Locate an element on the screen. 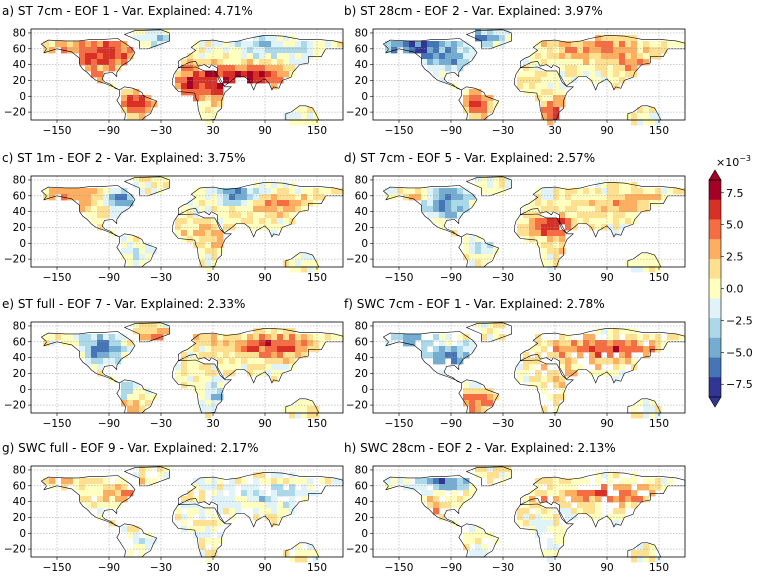 This screenshot has height=583, width=758. y-tick-label: 40 is located at coordinates (19, 358).